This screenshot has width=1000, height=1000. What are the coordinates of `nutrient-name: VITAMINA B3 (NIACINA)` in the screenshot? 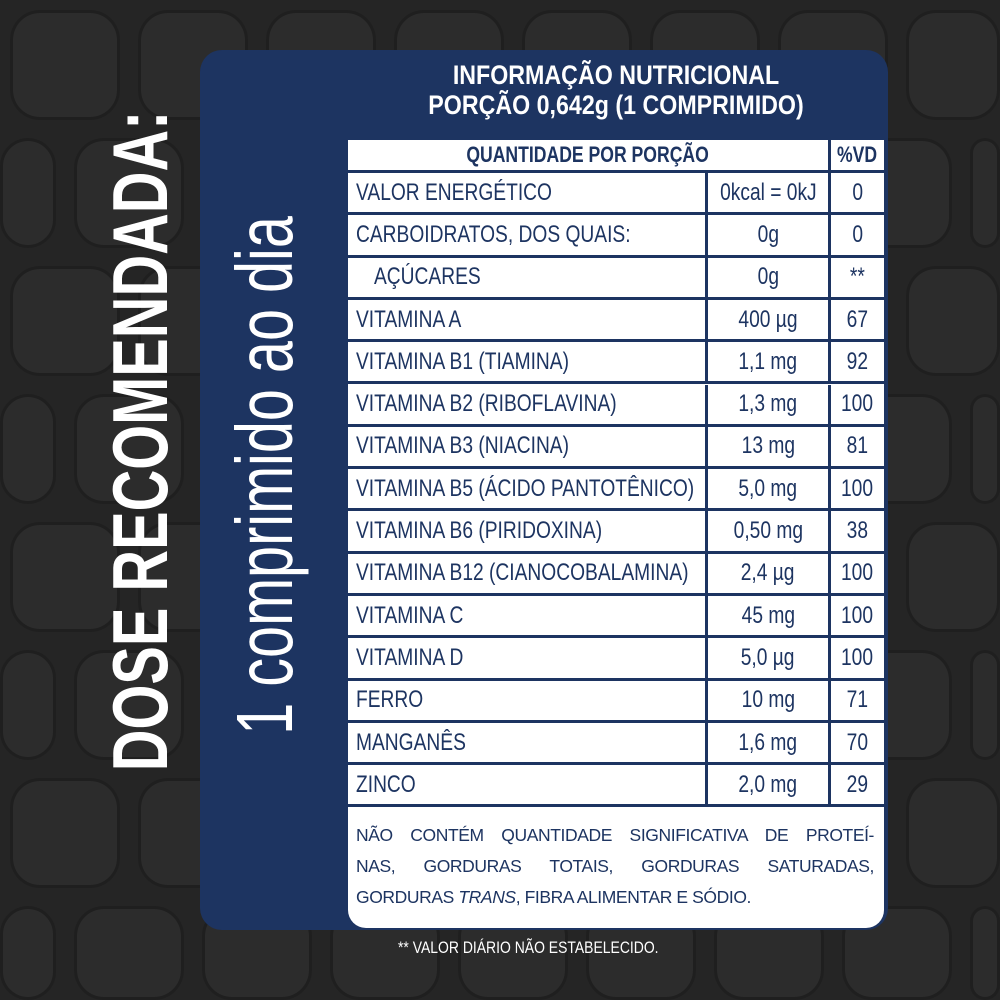 It's located at (463, 446).